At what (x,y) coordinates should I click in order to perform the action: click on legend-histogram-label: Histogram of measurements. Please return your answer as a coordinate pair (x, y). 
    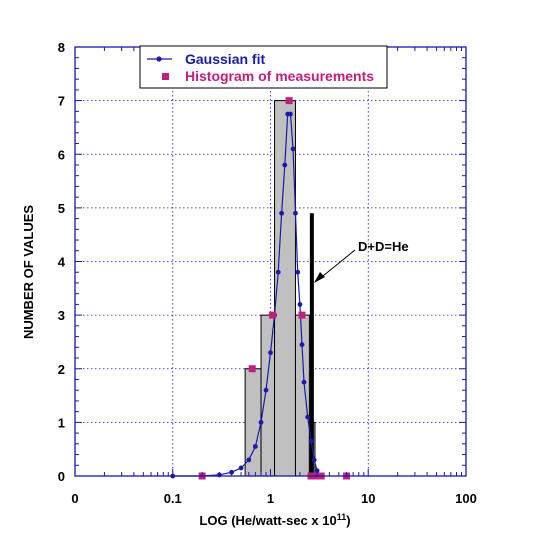
    Looking at the image, I should click on (279, 76).